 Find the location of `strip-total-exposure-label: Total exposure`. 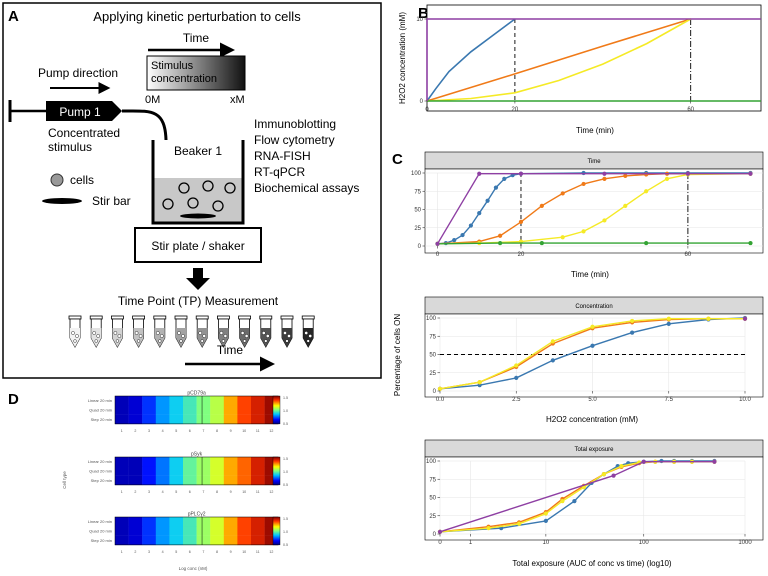

strip-total-exposure-label: Total exposure is located at coordinates (594, 450).